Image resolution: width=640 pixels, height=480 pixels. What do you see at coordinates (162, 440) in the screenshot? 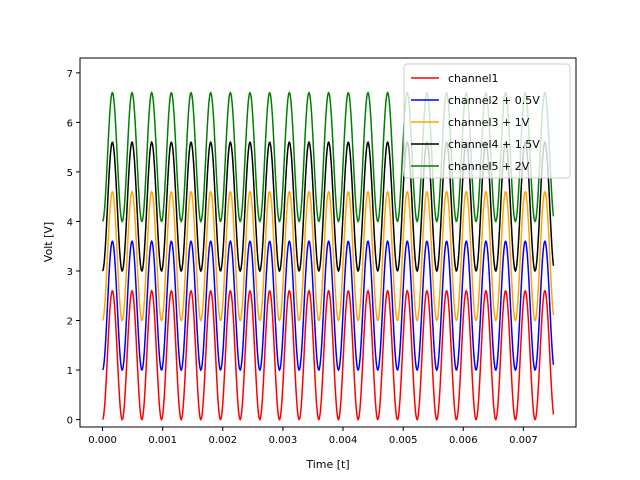
I see `x-tick-label: 0.001` at bounding box center [162, 440].